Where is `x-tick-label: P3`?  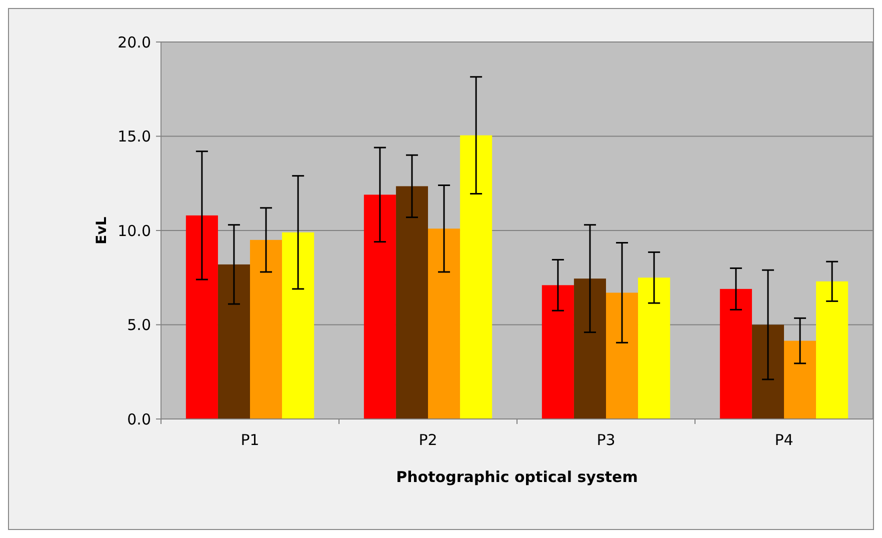 x-tick-label: P3 is located at coordinates (606, 440).